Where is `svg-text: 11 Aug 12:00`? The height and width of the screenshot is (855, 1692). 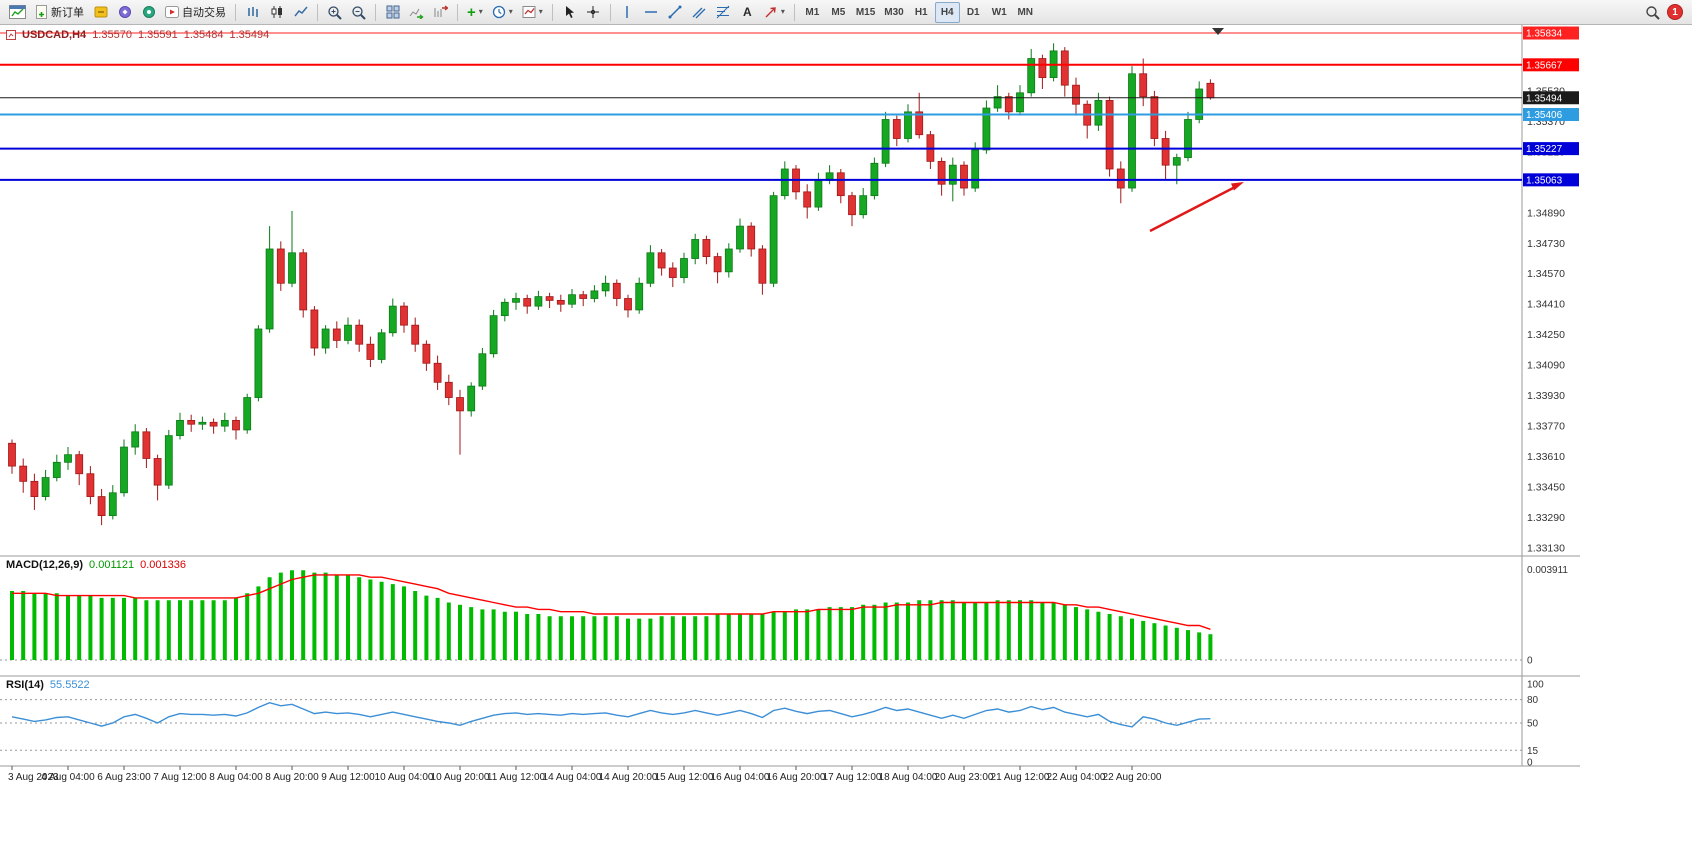 svg-text: 11 Aug 12:00 is located at coordinates (516, 777).